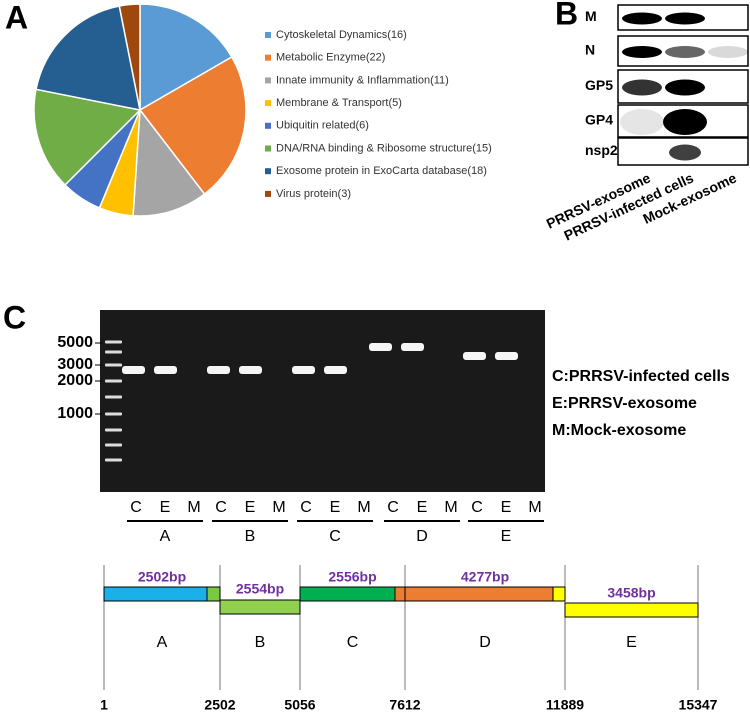  I want to click on fragment-letter: A, so click(162, 642).